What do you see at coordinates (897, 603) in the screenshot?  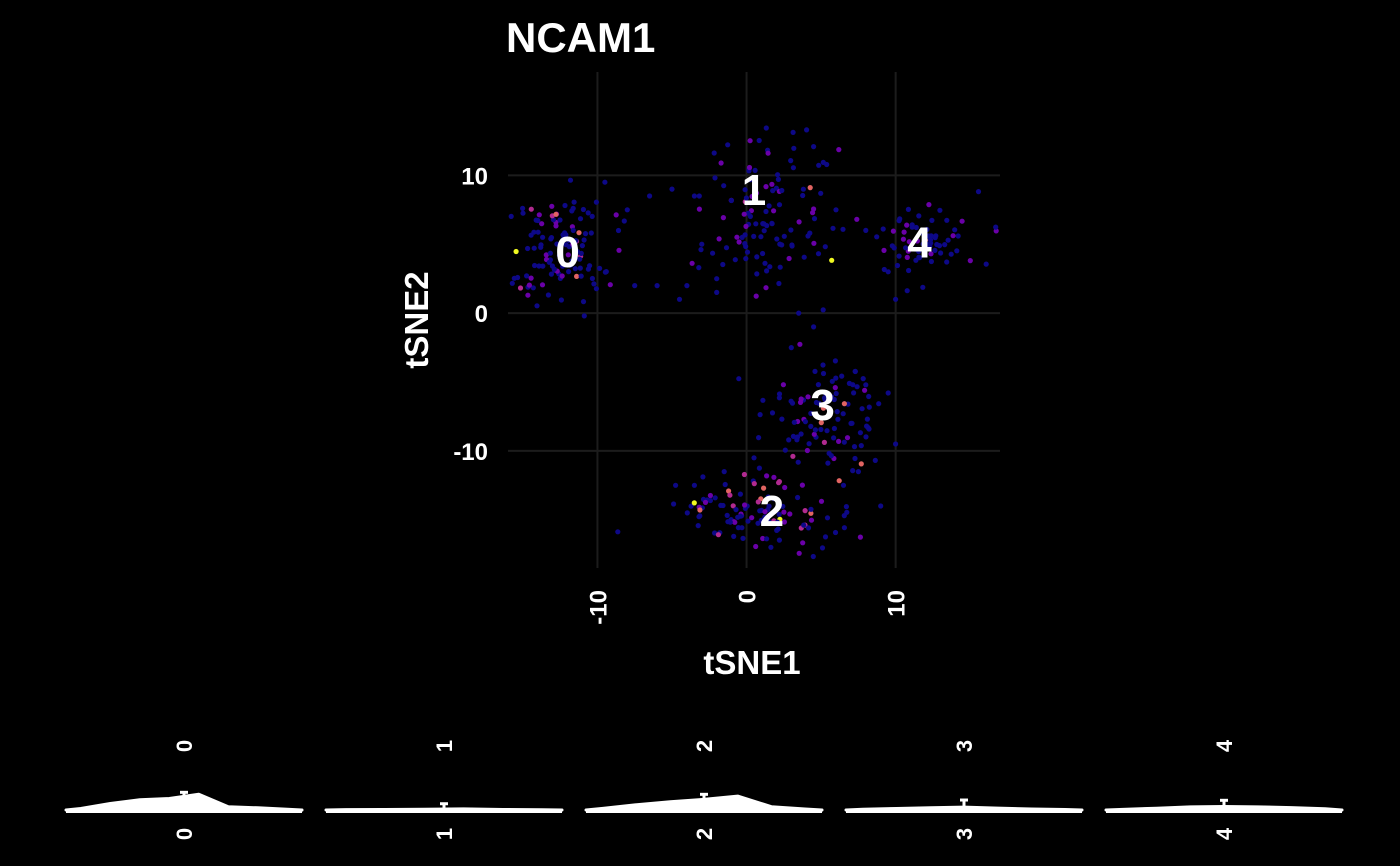 I see `x-tick-label-2: 10` at bounding box center [897, 603].